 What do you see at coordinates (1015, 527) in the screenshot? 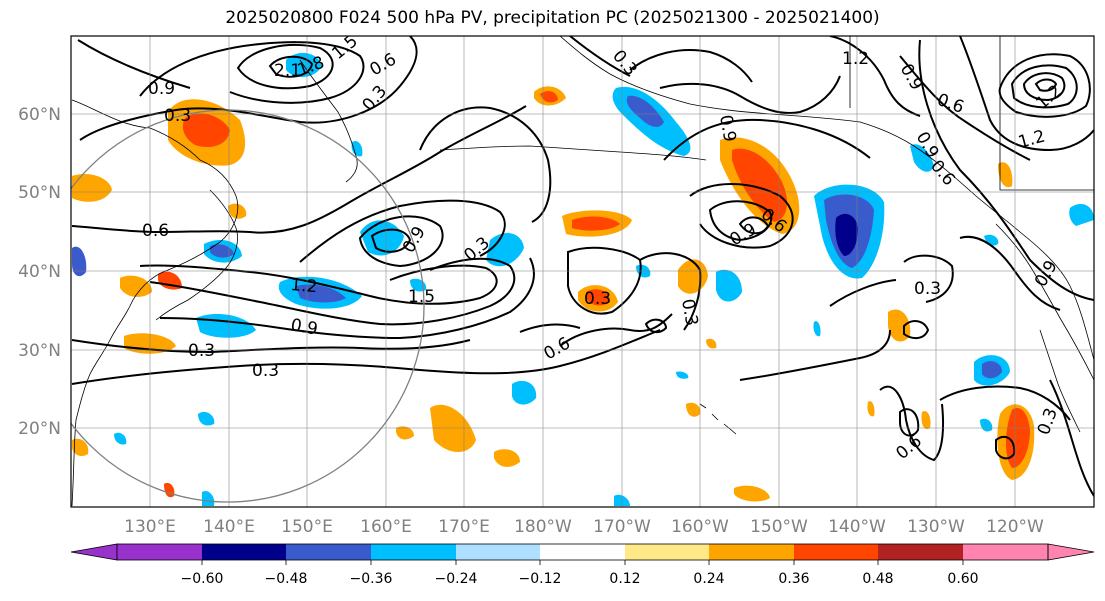
I see `lon-label: 120°W` at bounding box center [1015, 527].